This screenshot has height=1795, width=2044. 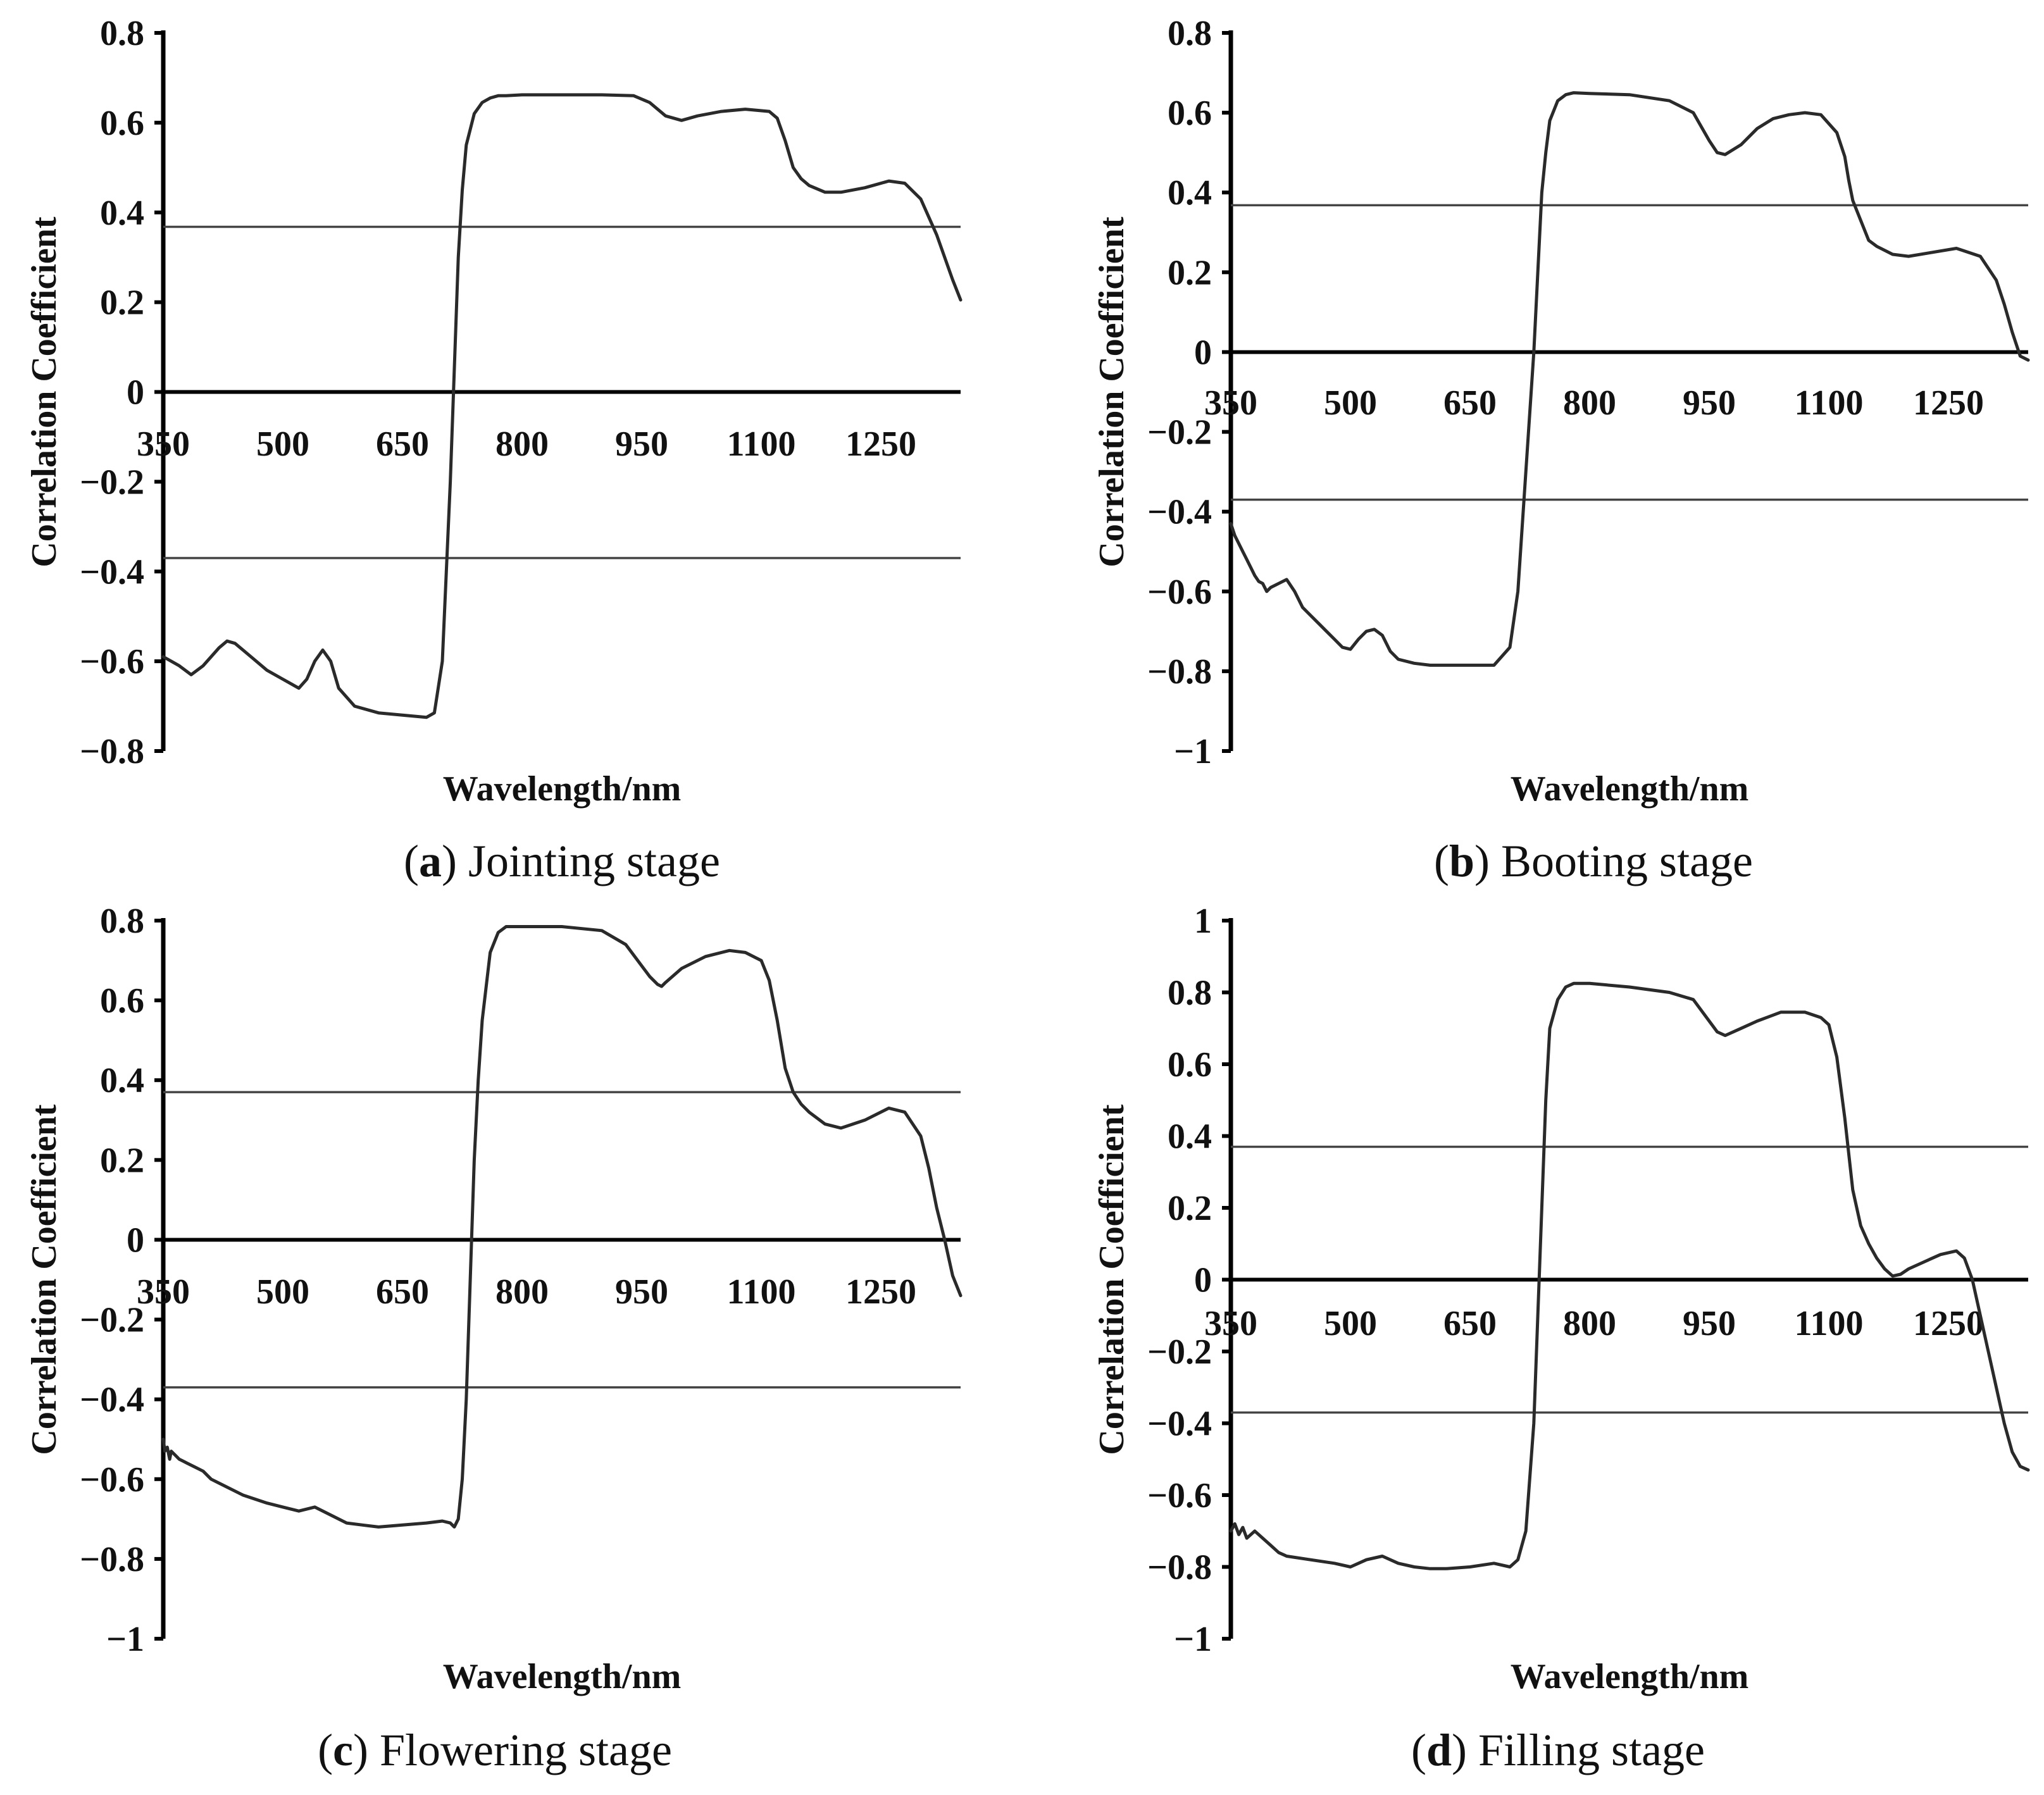 I want to click on panel-caption: (a) Jointing stage, so click(x=562, y=861).